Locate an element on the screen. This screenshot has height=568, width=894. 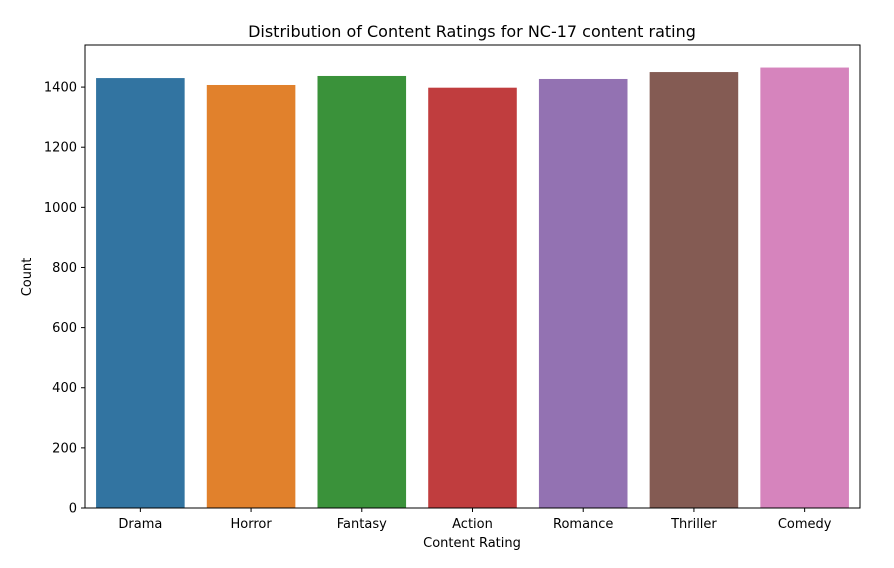
x-tick-label: Romance is located at coordinates (583, 524).